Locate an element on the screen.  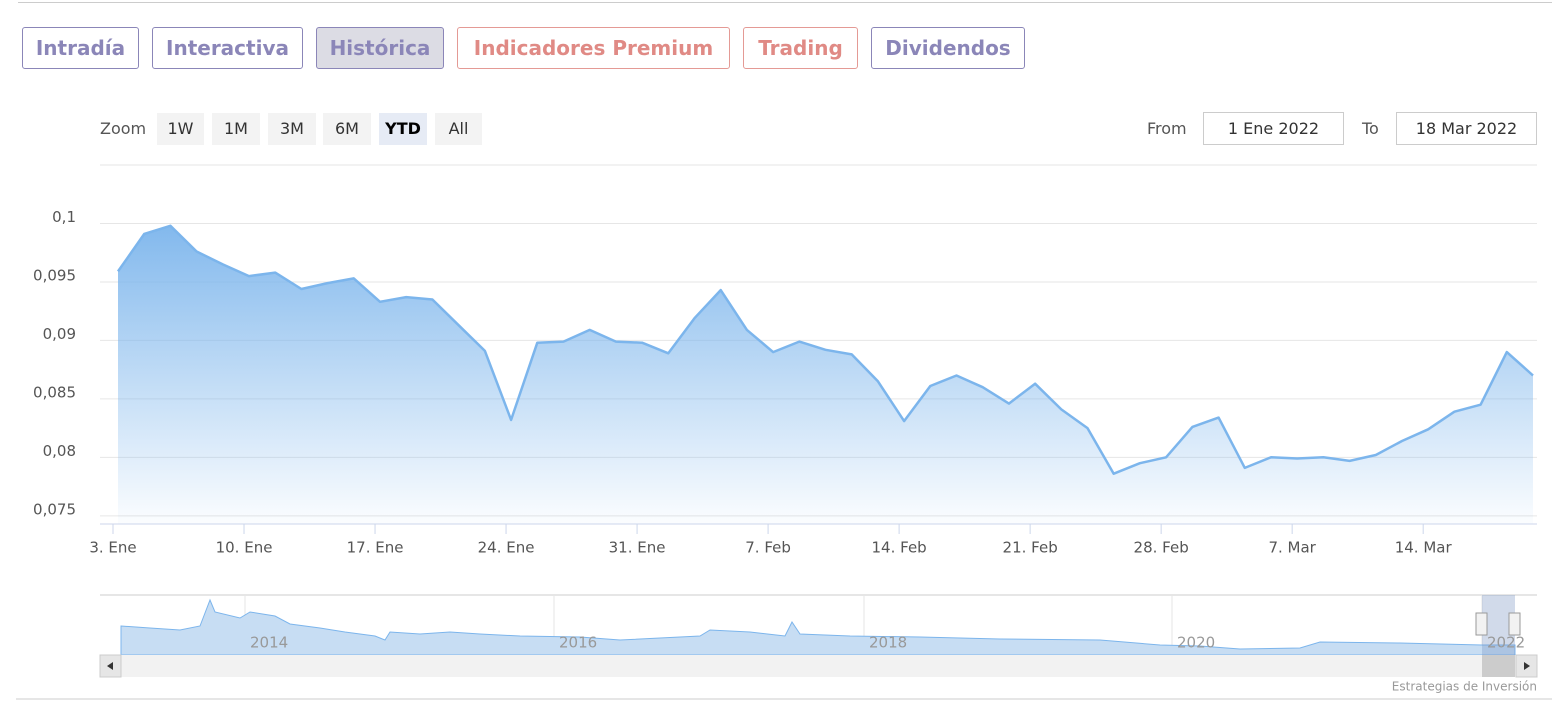
to-label: To is located at coordinates (1370, 128).